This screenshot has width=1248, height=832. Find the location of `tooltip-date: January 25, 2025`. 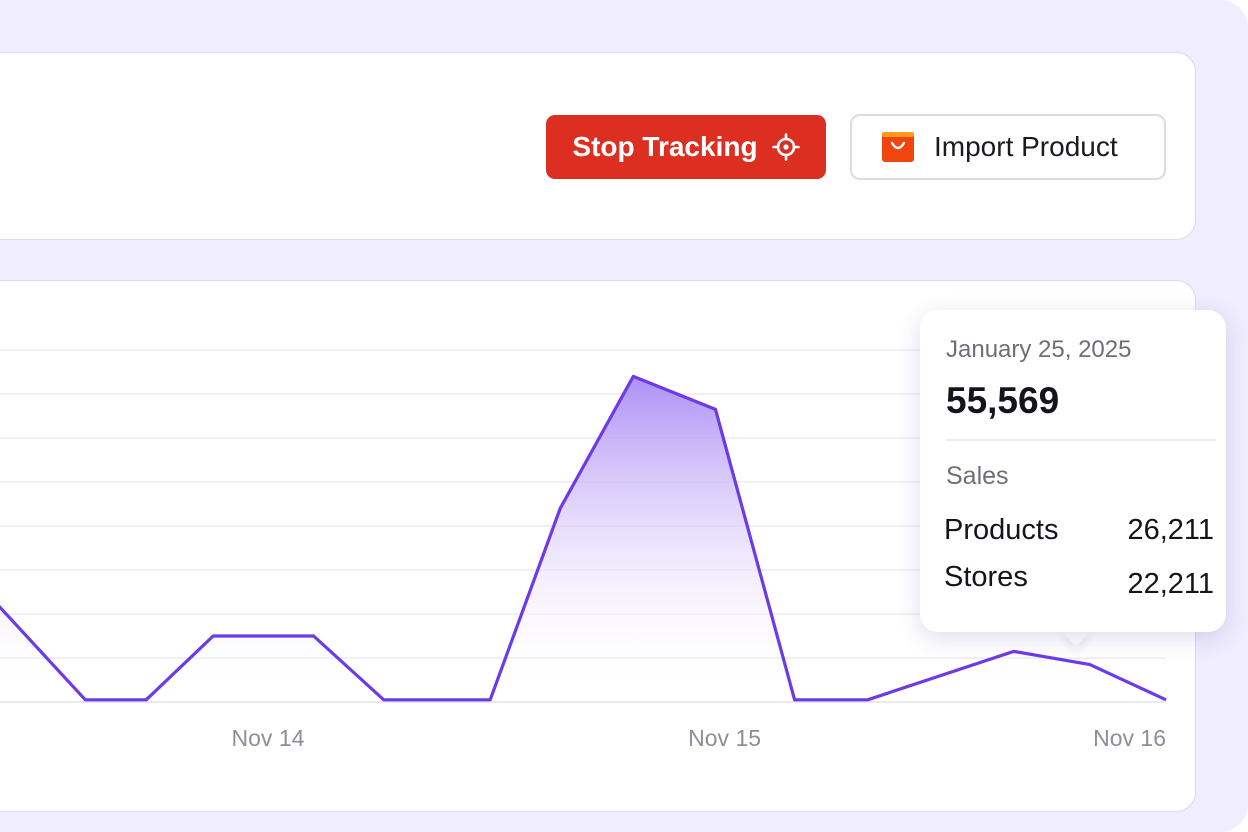

tooltip-date: January 25, 2025 is located at coordinates (1039, 349).